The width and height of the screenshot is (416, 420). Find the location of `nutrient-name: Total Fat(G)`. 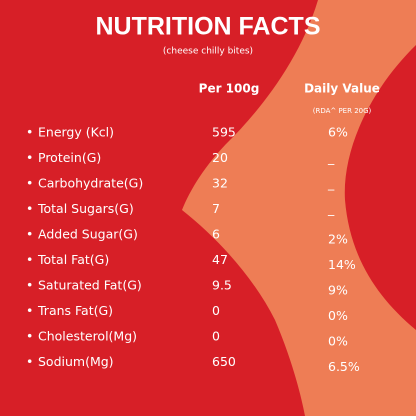

nutrient-name: Total Fat(G) is located at coordinates (73, 259).